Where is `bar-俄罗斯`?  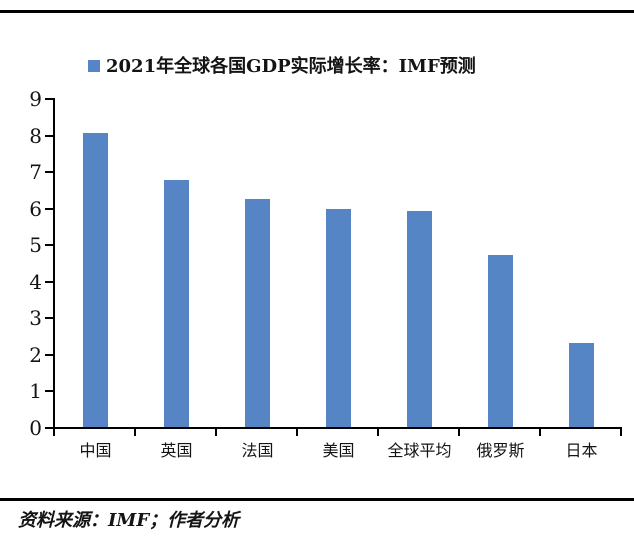
bar-俄罗斯 is located at coordinates (500, 341).